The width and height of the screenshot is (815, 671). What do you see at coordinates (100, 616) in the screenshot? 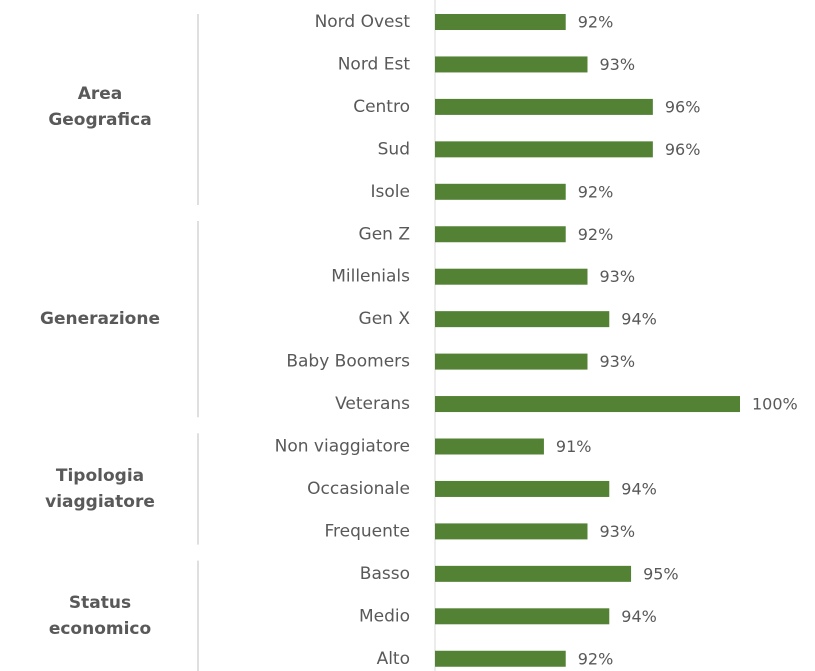
I see `group-label: Status economico` at bounding box center [100, 616].